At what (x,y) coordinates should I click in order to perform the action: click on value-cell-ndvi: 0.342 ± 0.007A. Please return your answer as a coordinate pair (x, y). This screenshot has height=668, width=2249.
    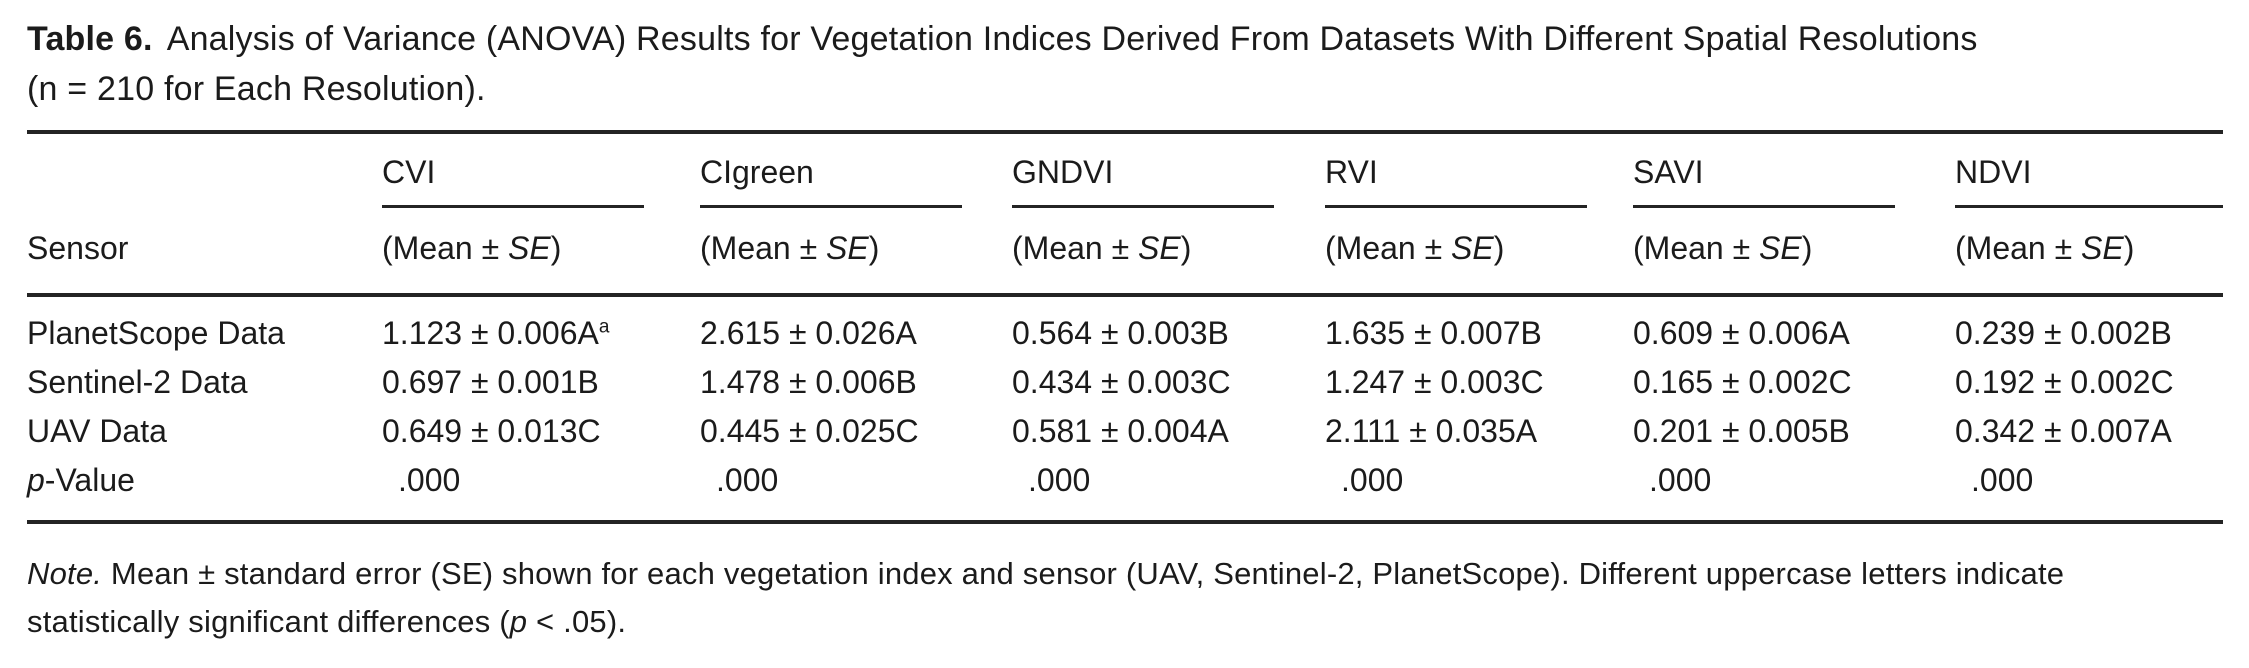
    Looking at the image, I should click on (2063, 431).